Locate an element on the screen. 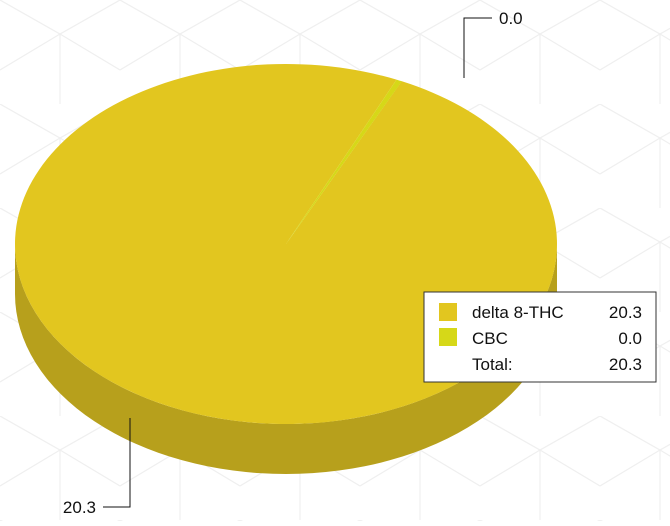 This screenshot has height=526, width=670. legend-label-cbc: CBC is located at coordinates (490, 338).